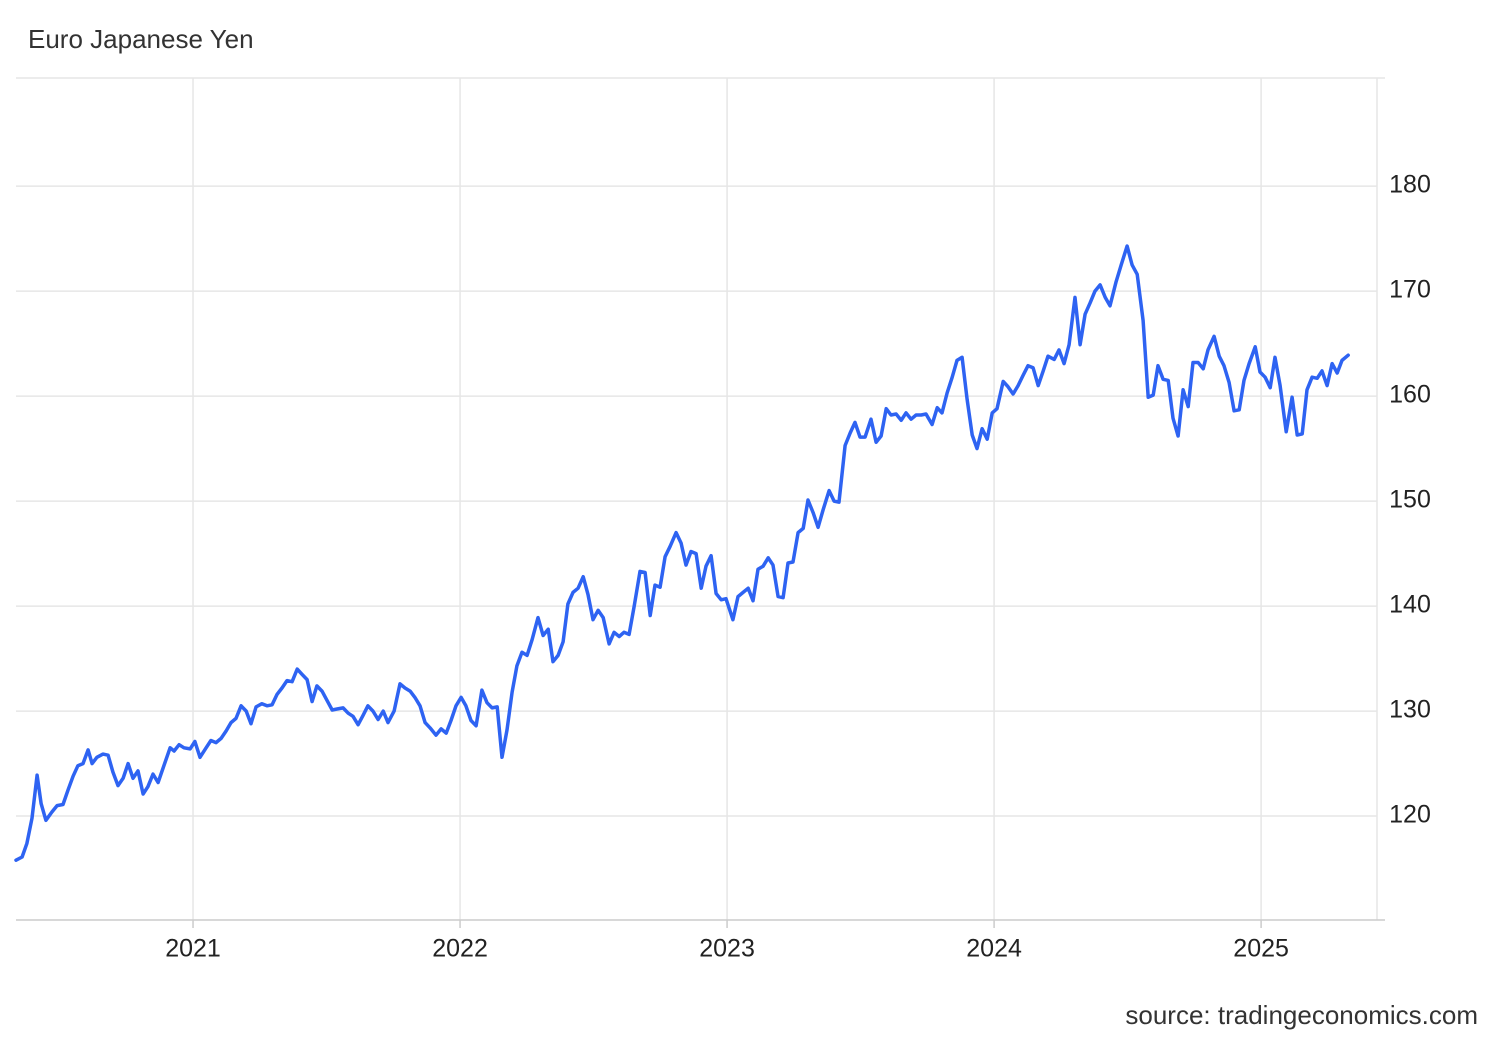 This screenshot has height=1040, width=1500. Describe the element at coordinates (1410, 710) in the screenshot. I see `y-tick-label: 130` at that location.